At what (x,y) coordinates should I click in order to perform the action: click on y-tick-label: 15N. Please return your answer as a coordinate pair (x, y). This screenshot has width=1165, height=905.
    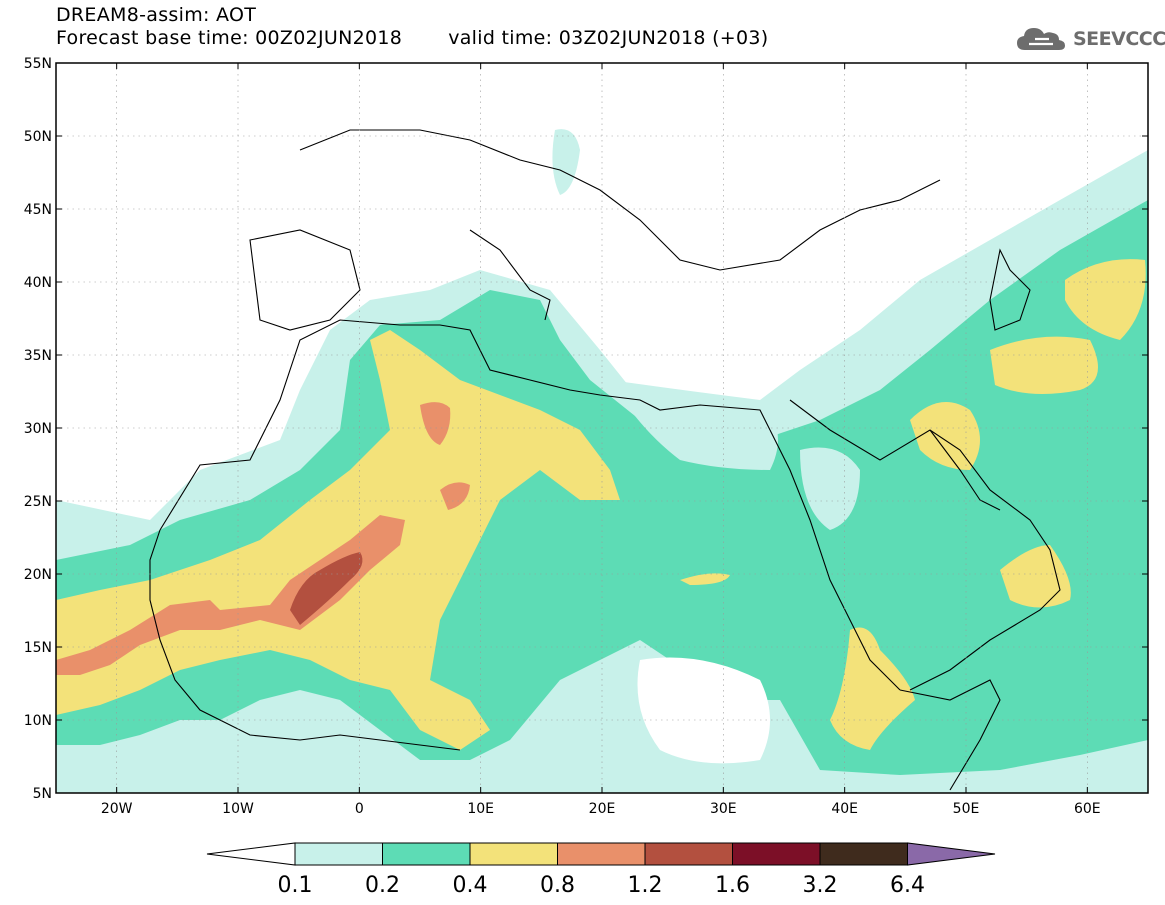
    Looking at the image, I should click on (38, 648).